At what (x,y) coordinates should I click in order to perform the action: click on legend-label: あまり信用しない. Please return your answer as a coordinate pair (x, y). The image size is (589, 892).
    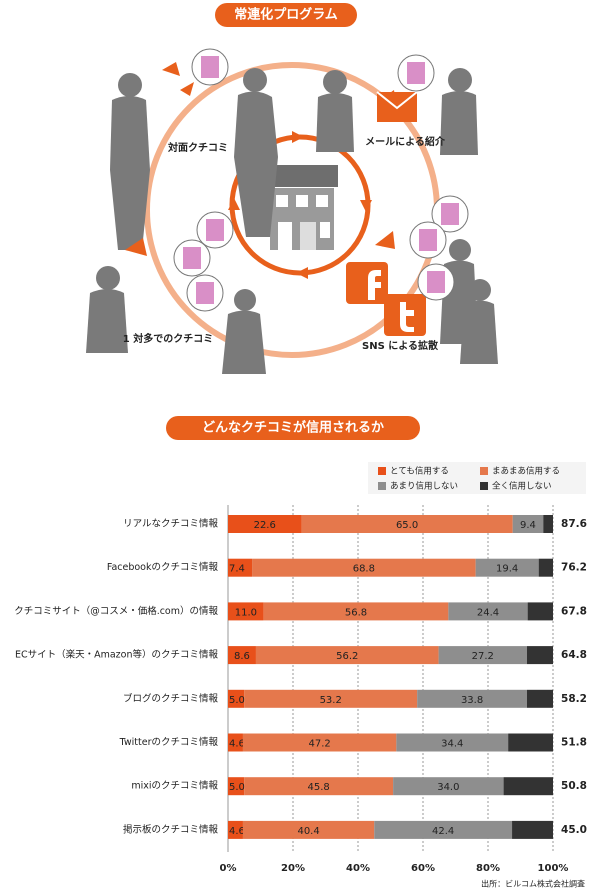
    Looking at the image, I should click on (424, 486).